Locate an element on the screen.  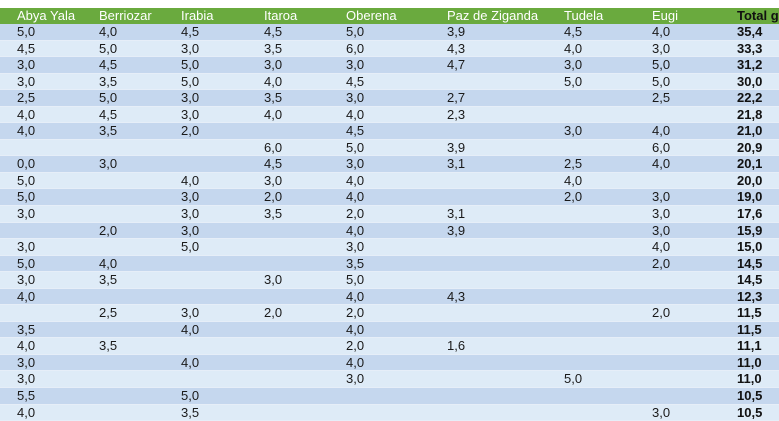
cell-oberena: 6,0 is located at coordinates (355, 48).